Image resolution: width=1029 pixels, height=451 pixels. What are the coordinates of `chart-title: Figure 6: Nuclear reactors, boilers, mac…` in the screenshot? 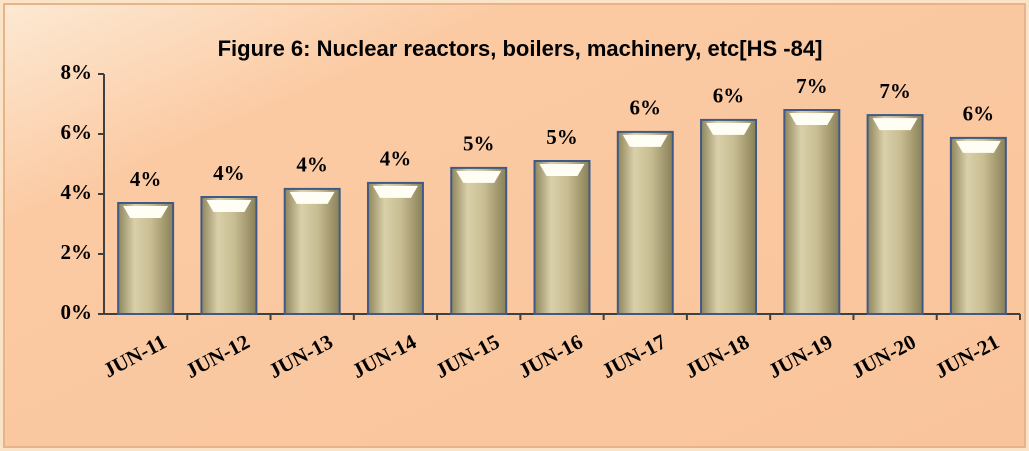 It's located at (520, 48).